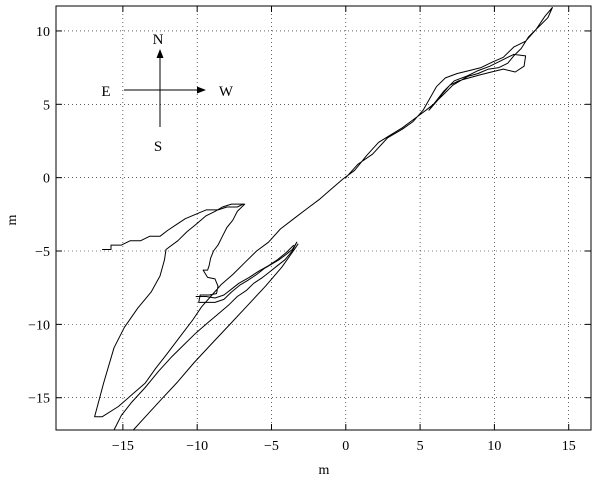 Image resolution: width=595 pixels, height=478 pixels. Describe the element at coordinates (226, 92) in the screenshot. I see `compass-west-label: W` at that location.